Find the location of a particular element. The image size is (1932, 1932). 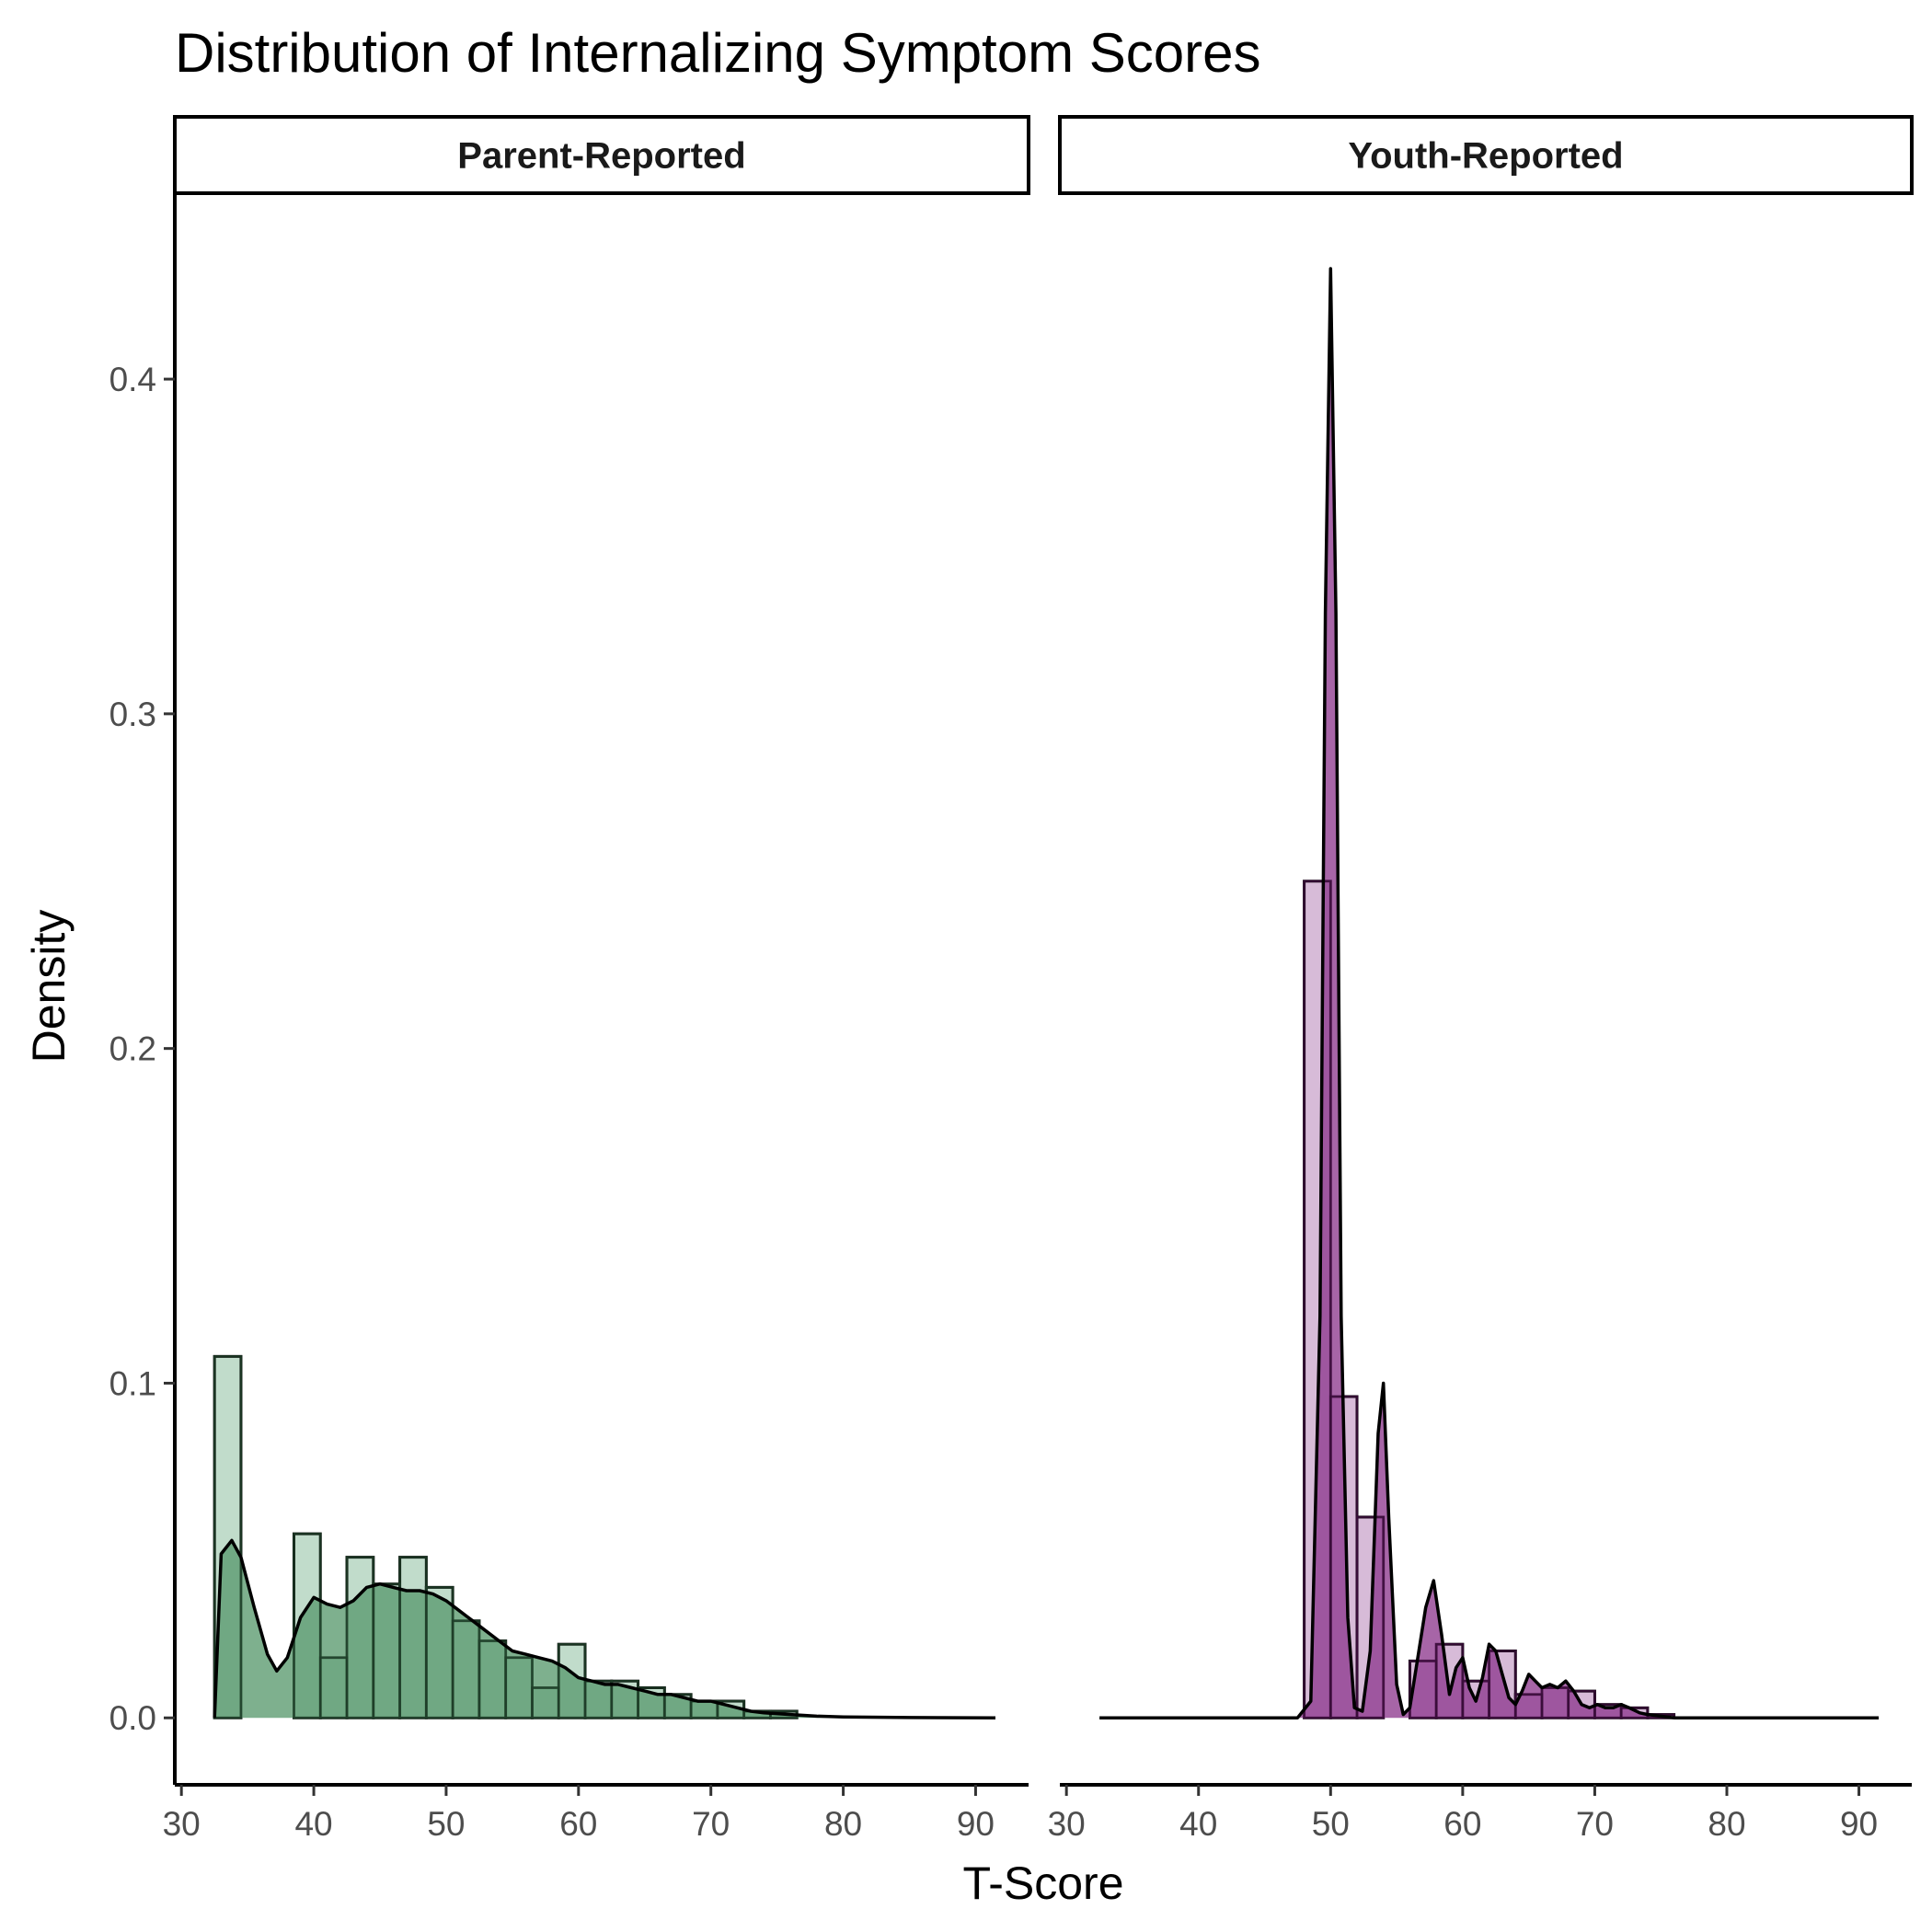

y-tick-label: 0.1 is located at coordinates (132, 1383).